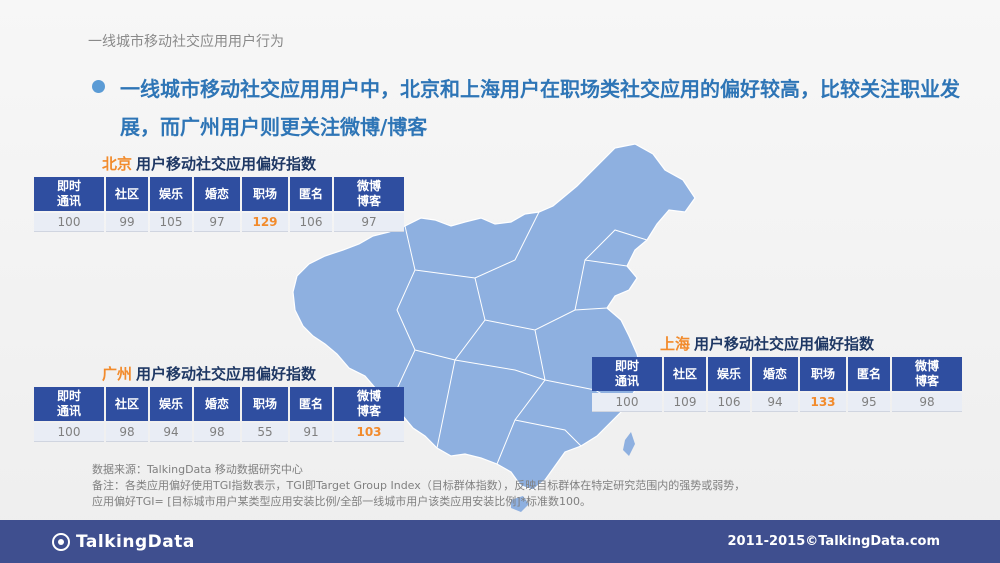  I want to click on table-cell: 99, so click(127, 222).